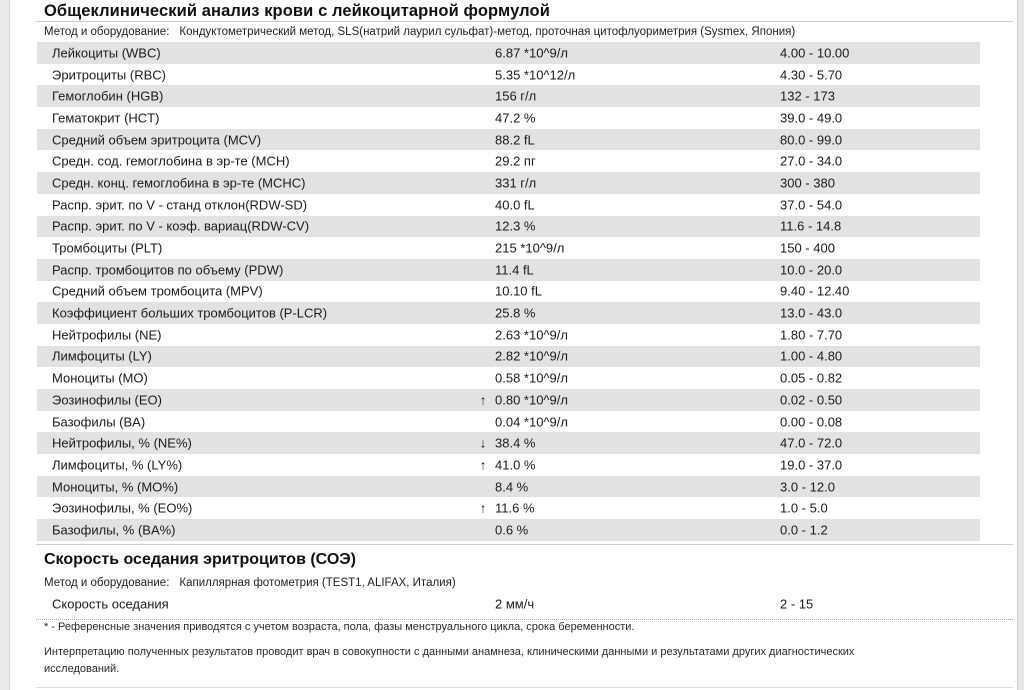  Describe the element at coordinates (190, 313) in the screenshot. I see `row-name: Коэффициент больших тромбоцитов (P-LCR)` at that location.